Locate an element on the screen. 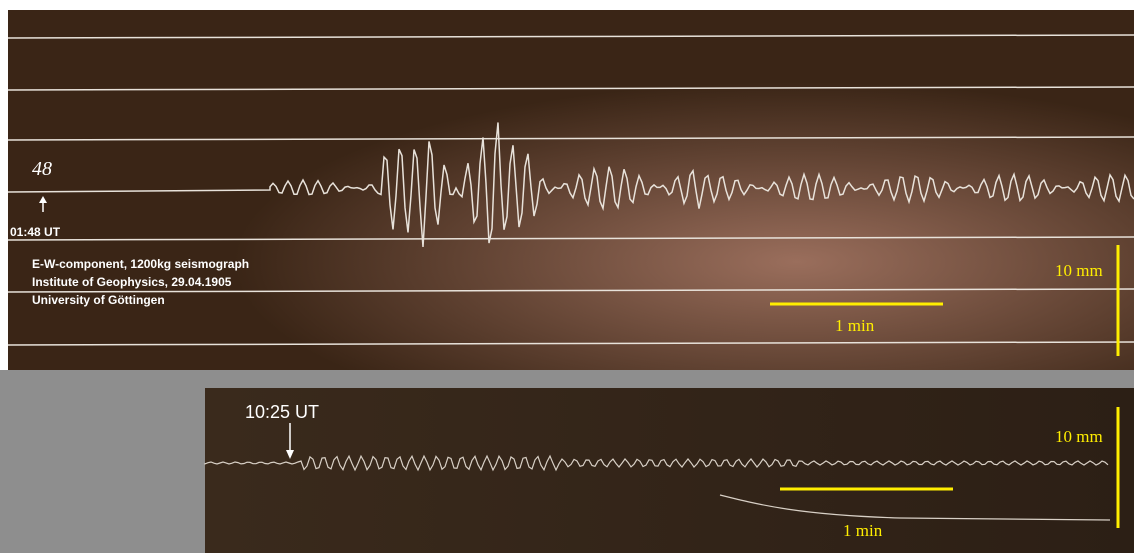  time-label: 10:25 UT is located at coordinates (282, 412).